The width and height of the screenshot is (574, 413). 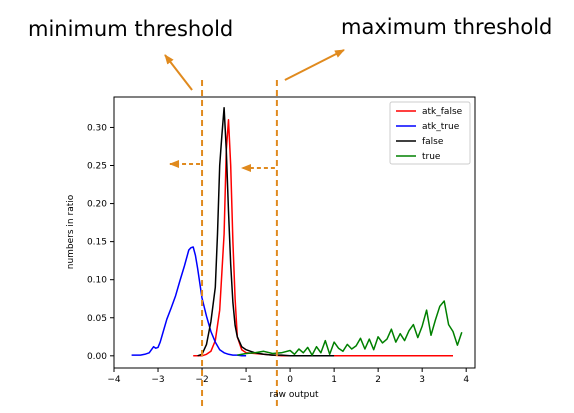 I want to click on x-axis-label: raw output, so click(x=294, y=395).